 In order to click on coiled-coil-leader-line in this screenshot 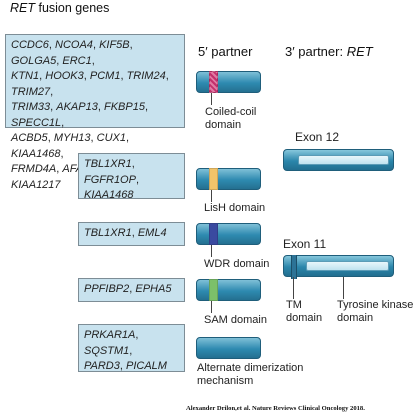, I will do `click(211, 99)`.